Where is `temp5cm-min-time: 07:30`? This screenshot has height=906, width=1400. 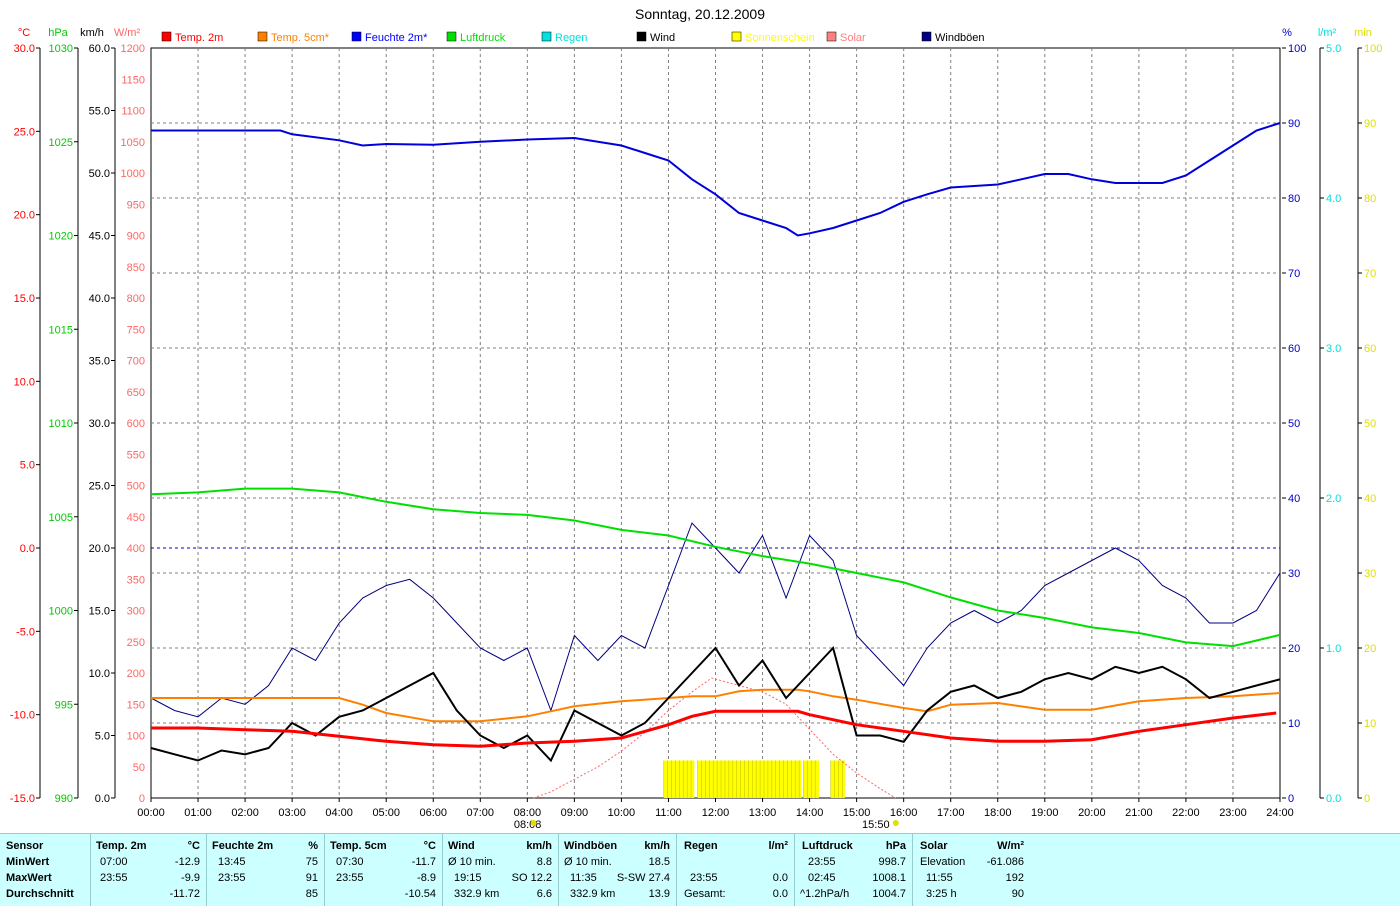 temp5cm-min-time: 07:30 is located at coordinates (350, 862).